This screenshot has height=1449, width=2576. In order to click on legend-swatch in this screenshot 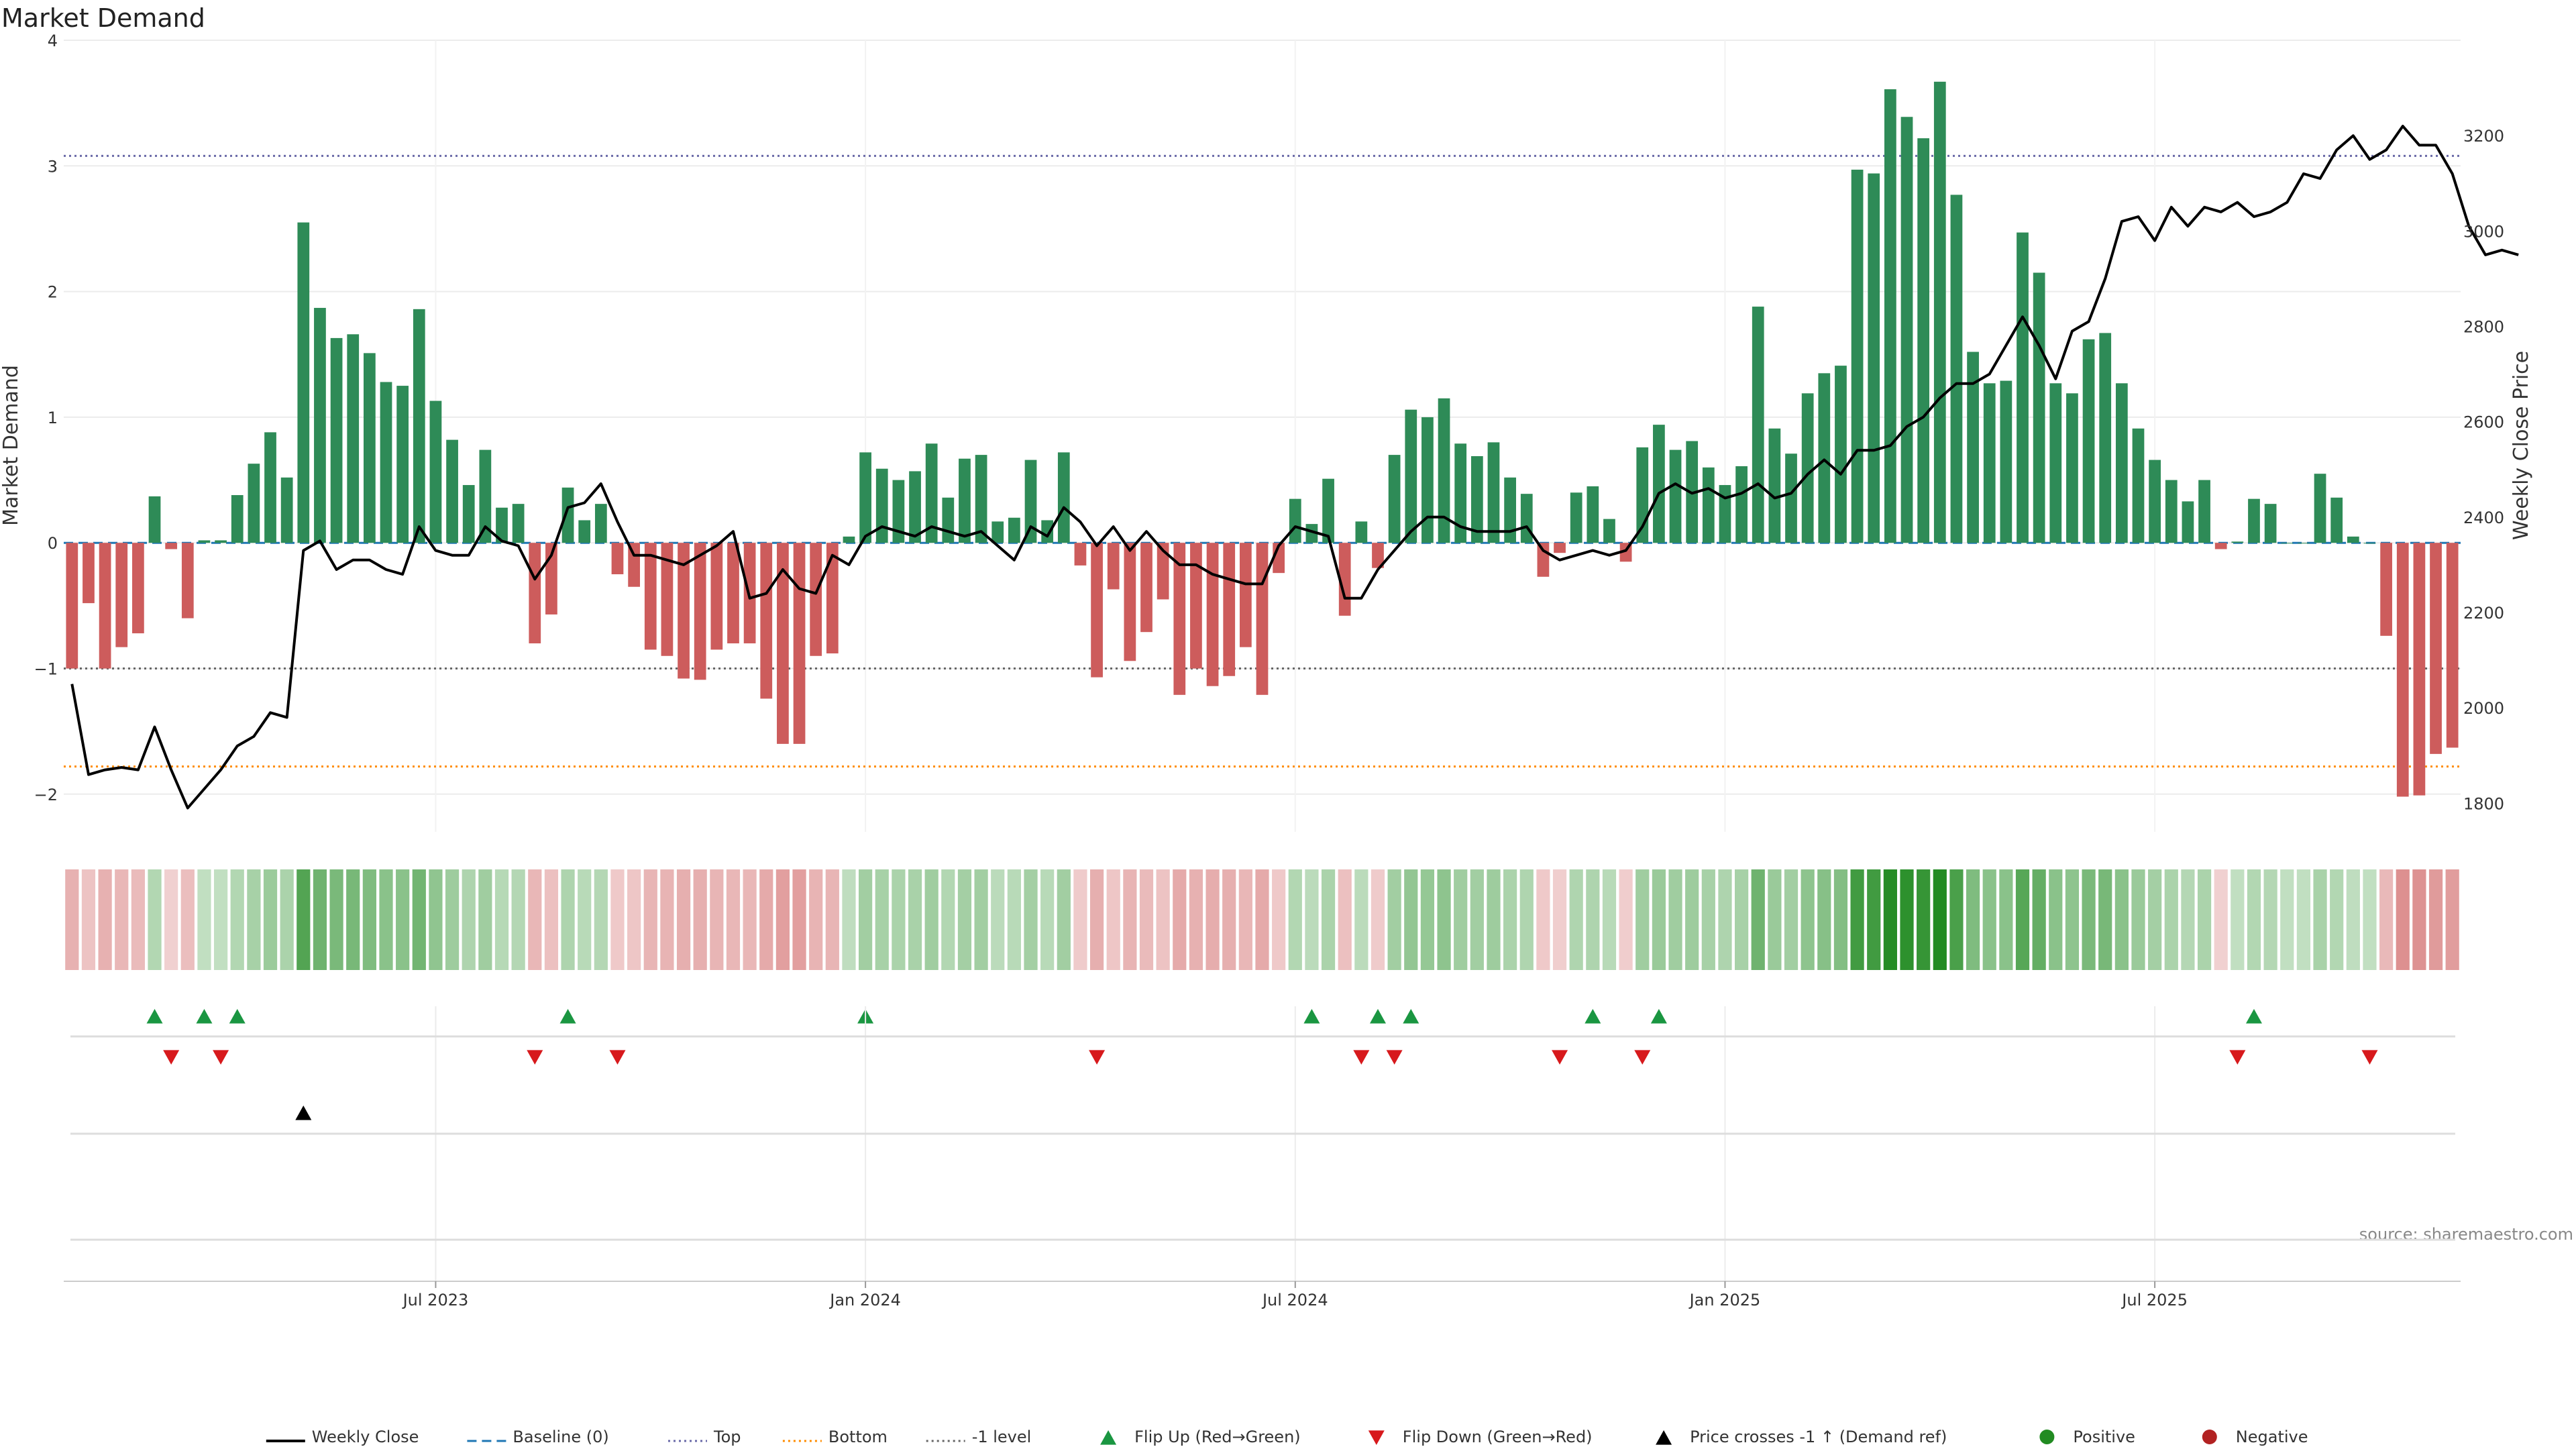, I will do `click(2209, 1437)`.